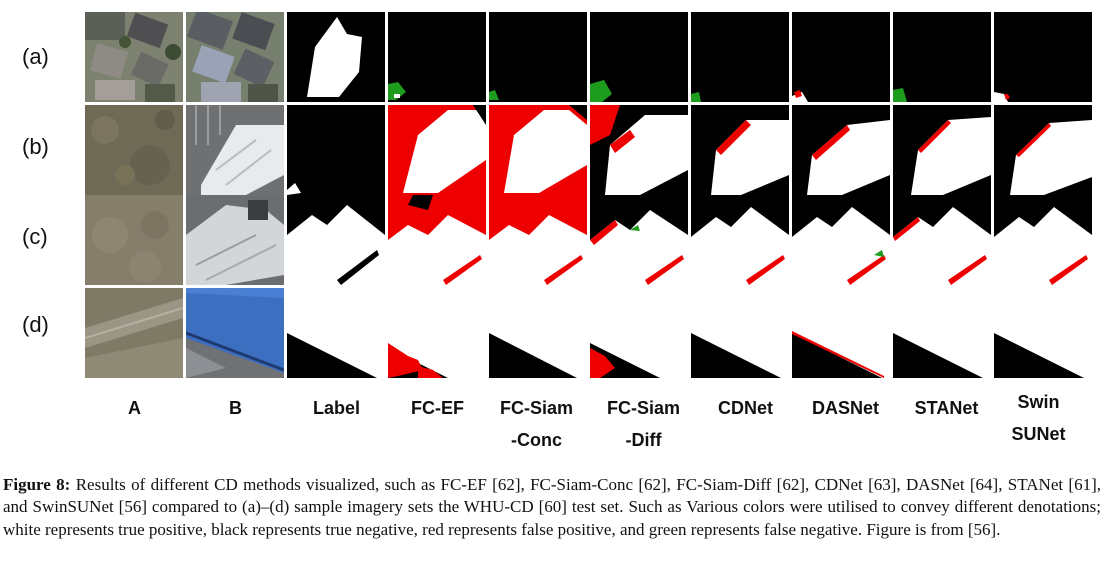 Image resolution: width=1107 pixels, height=566 pixels. I want to click on image-cdnet-a, so click(740, 57).